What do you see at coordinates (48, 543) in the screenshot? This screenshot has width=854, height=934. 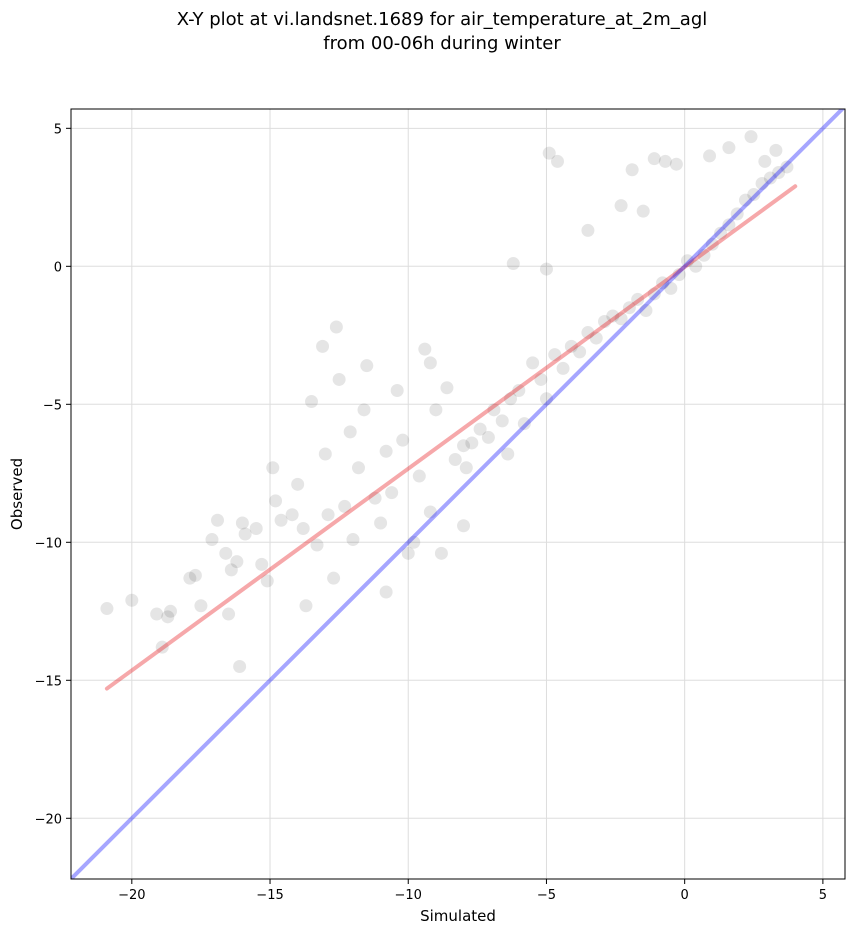 I see `y-tick-label: −10` at bounding box center [48, 543].